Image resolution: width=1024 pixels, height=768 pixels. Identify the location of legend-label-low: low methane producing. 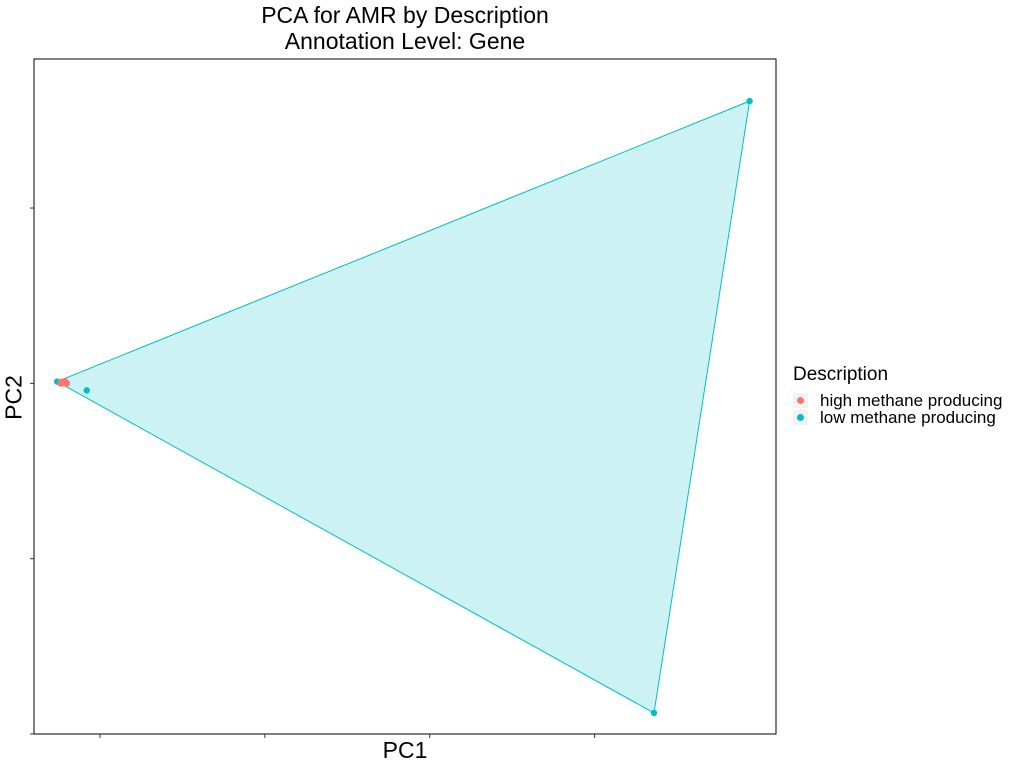
(908, 417).